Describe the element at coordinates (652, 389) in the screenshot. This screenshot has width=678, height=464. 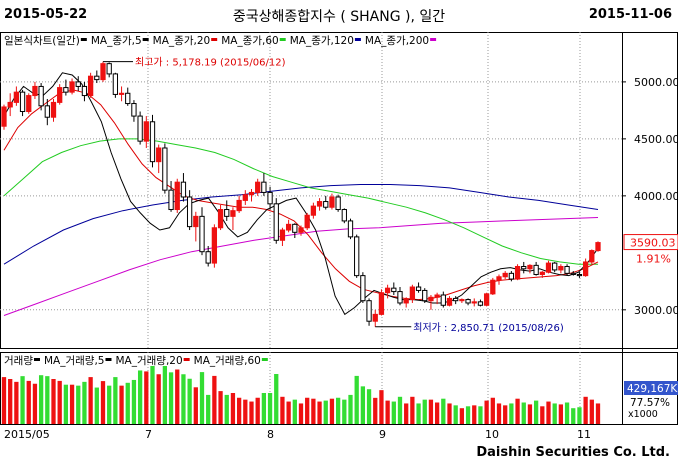
I see `last-volume-label: 429,167K` at that location.